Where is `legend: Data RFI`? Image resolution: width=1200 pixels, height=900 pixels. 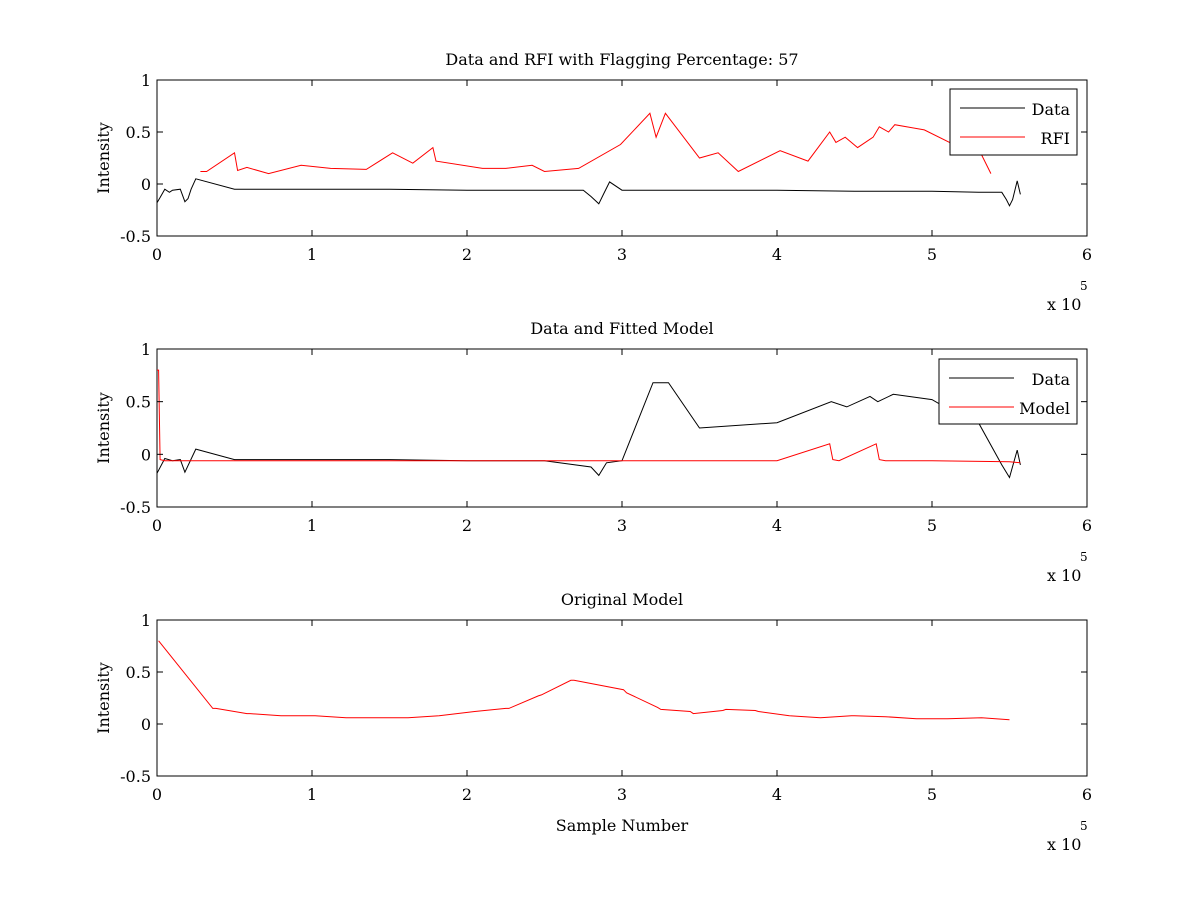
legend: Data RFI is located at coordinates (1013, 122).